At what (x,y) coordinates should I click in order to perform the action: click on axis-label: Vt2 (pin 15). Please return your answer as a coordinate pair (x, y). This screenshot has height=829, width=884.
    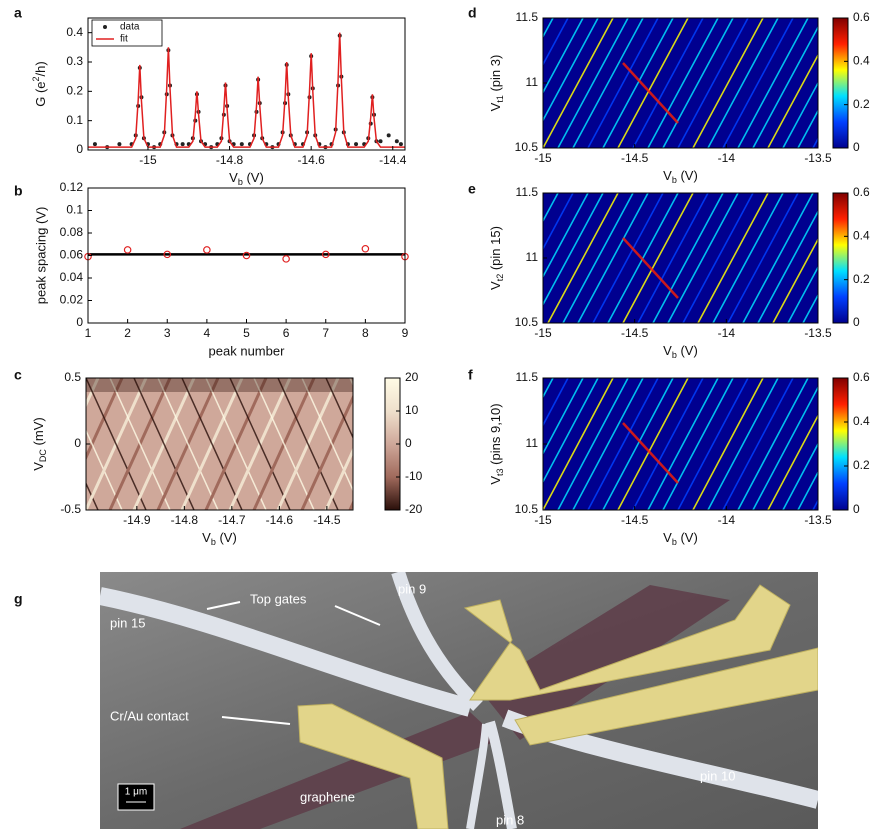
    Looking at the image, I should click on (496, 258).